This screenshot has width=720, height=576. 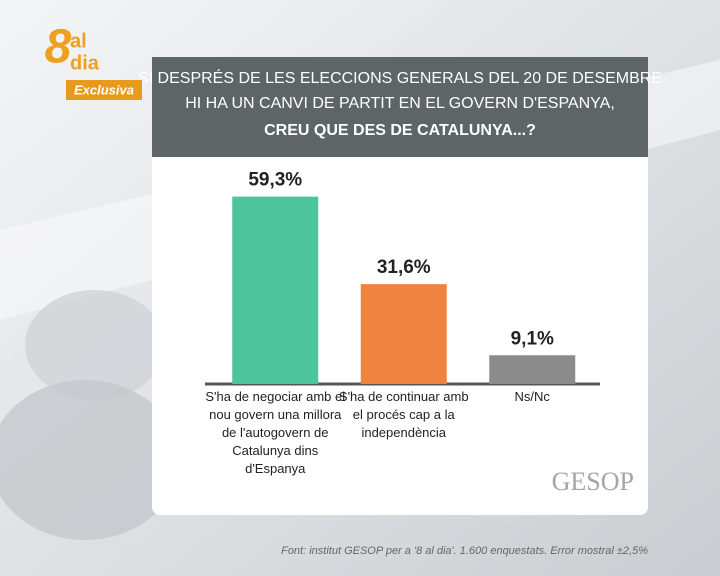 I want to click on bg-8-top, so click(x=95, y=345).